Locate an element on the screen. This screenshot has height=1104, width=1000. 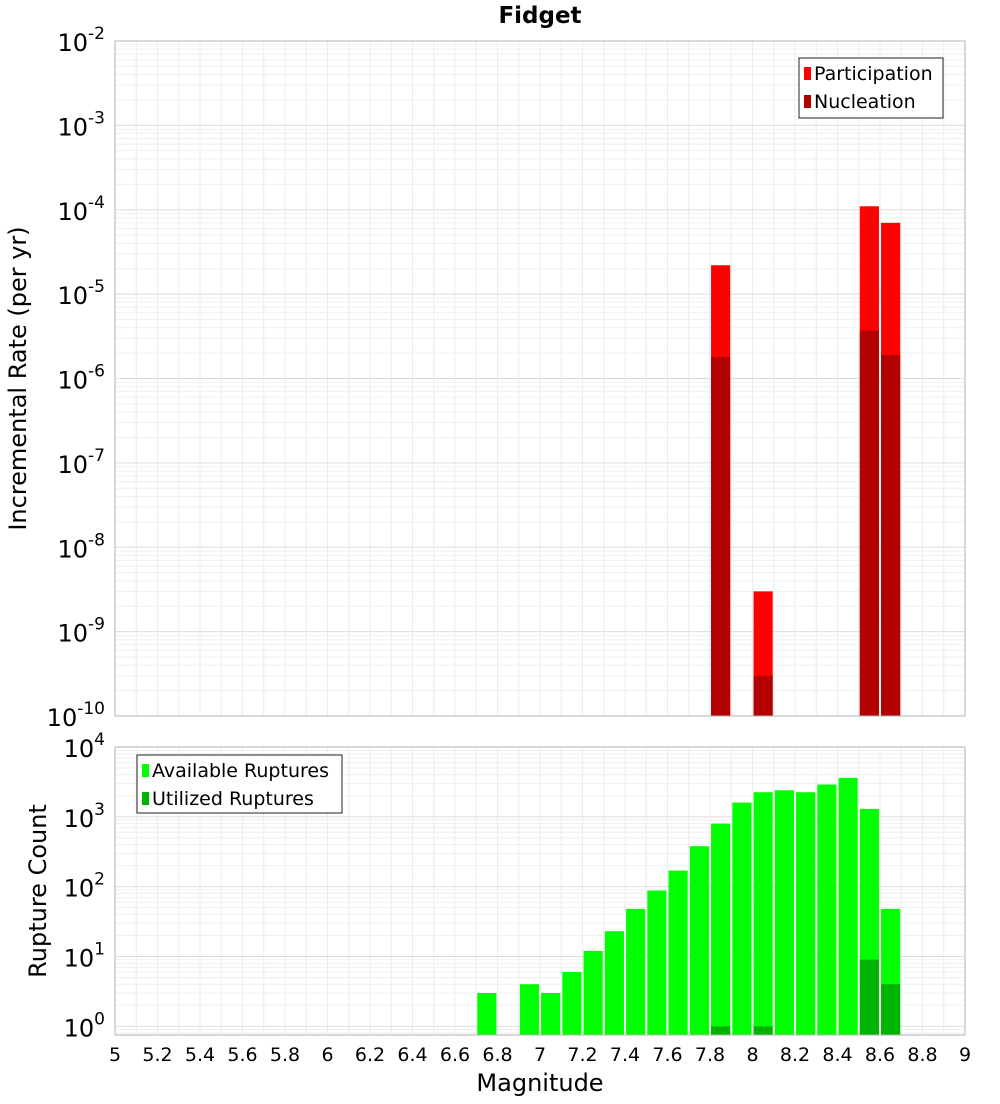
y-tick-exponent: -5 is located at coordinates (96, 287).